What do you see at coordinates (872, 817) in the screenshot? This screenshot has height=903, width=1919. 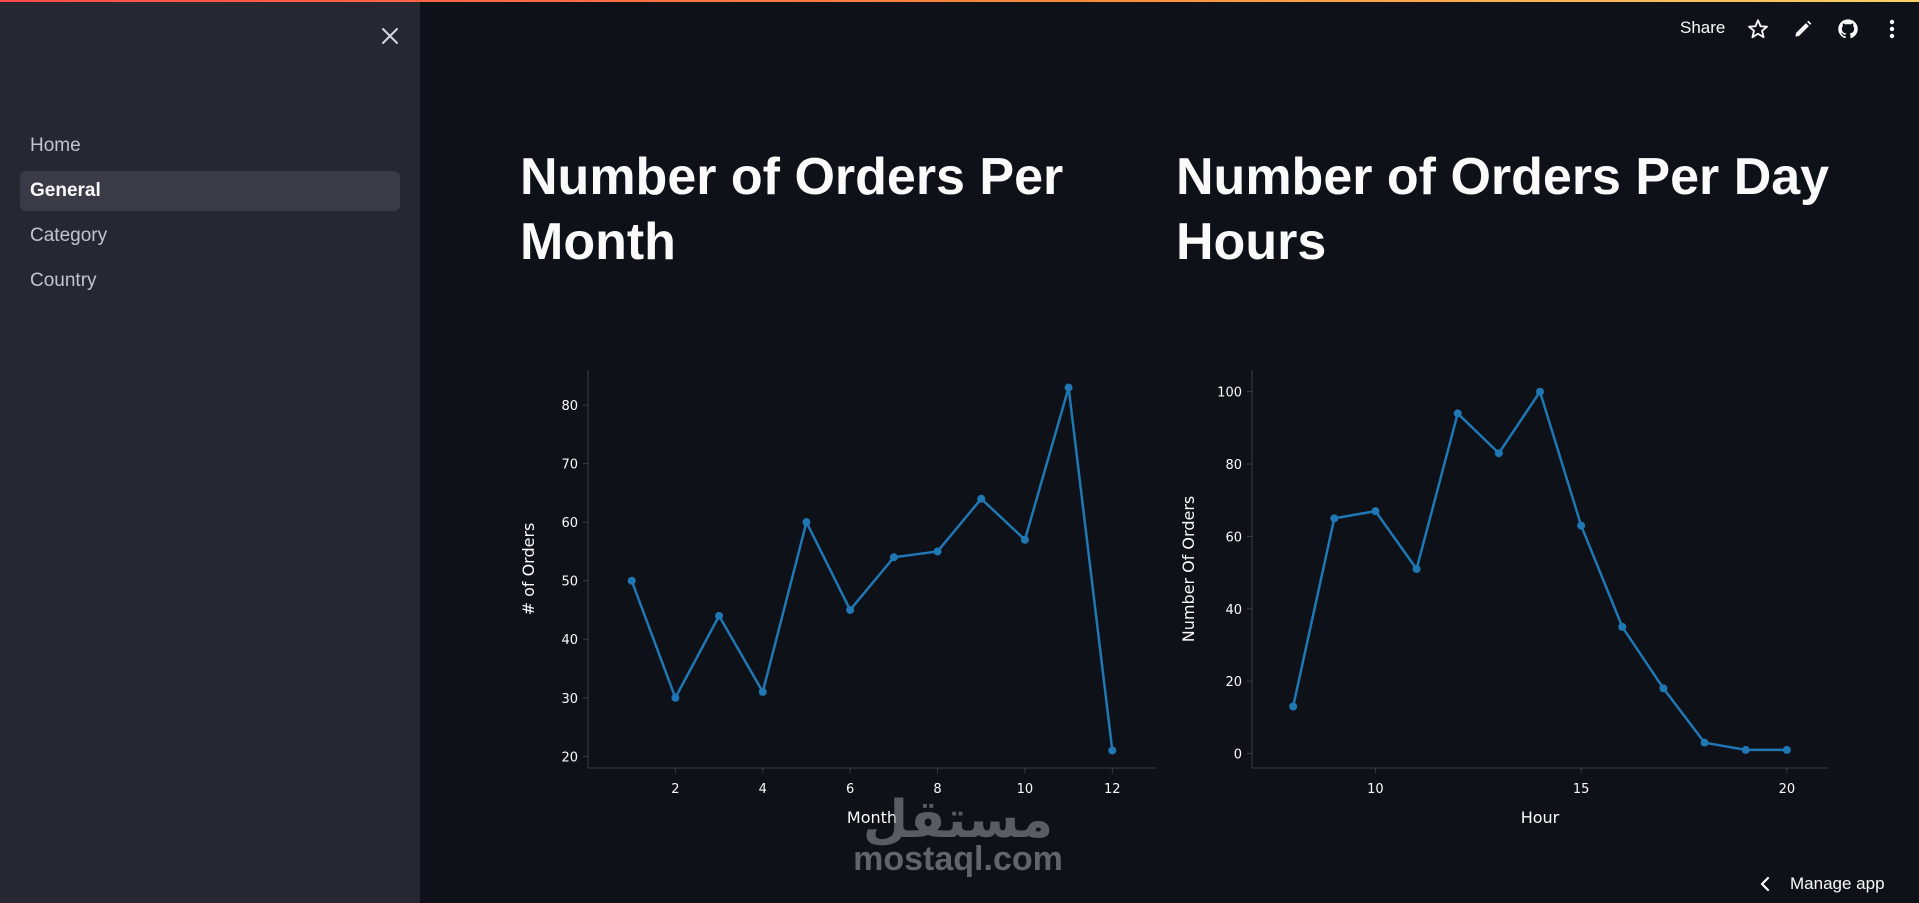 I see `x-axis-label: Month` at bounding box center [872, 817].